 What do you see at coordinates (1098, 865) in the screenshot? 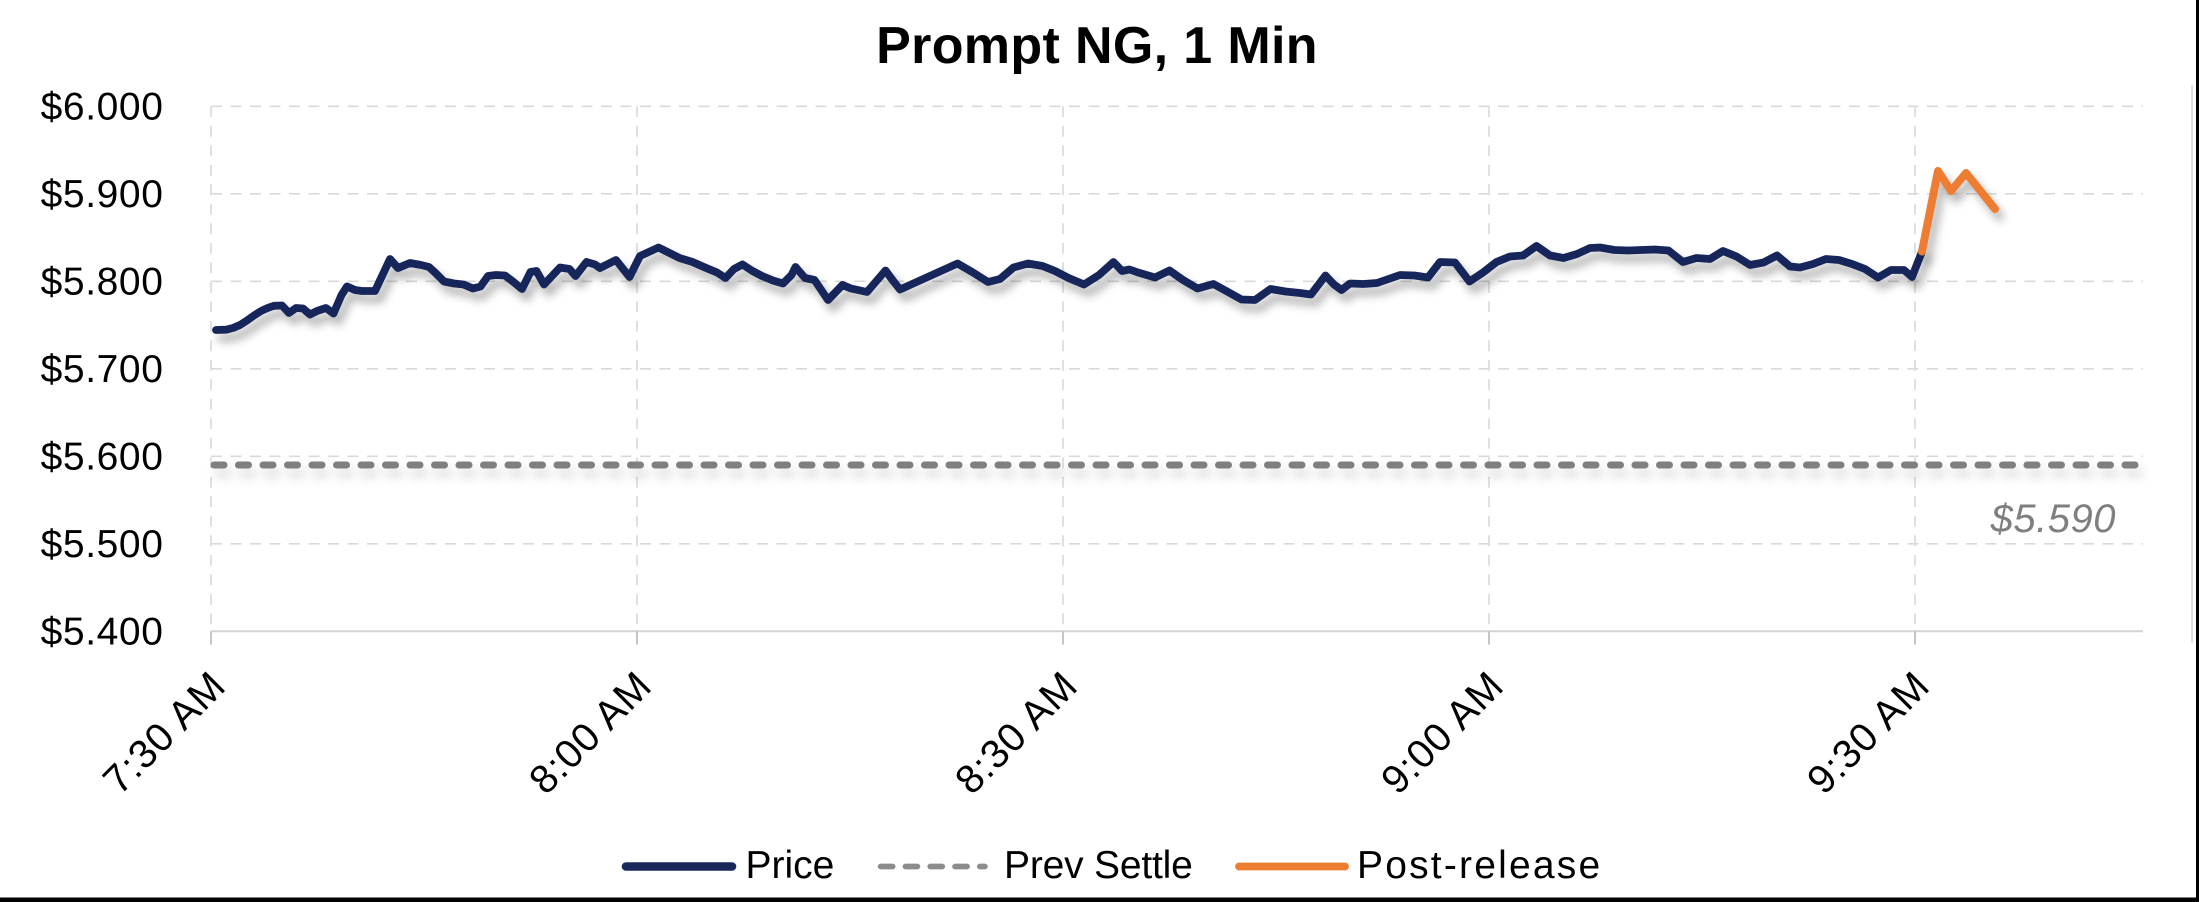
I see `svg-text: Prev Settle` at bounding box center [1098, 865].